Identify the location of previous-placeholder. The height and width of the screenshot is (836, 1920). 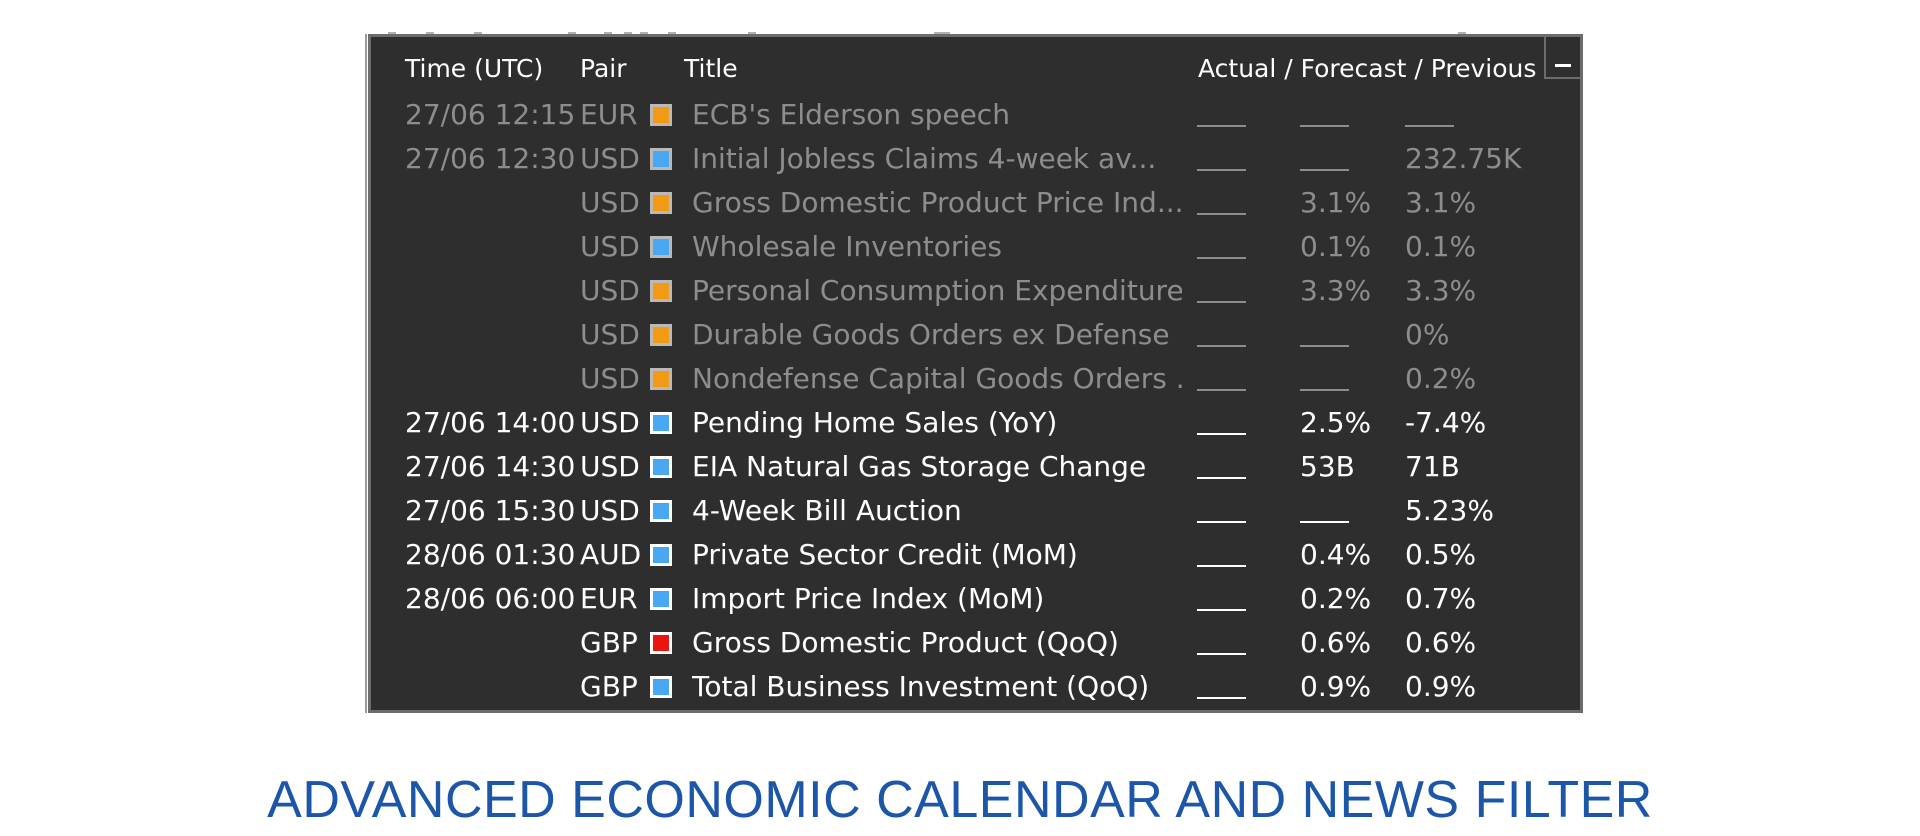
(1429, 126).